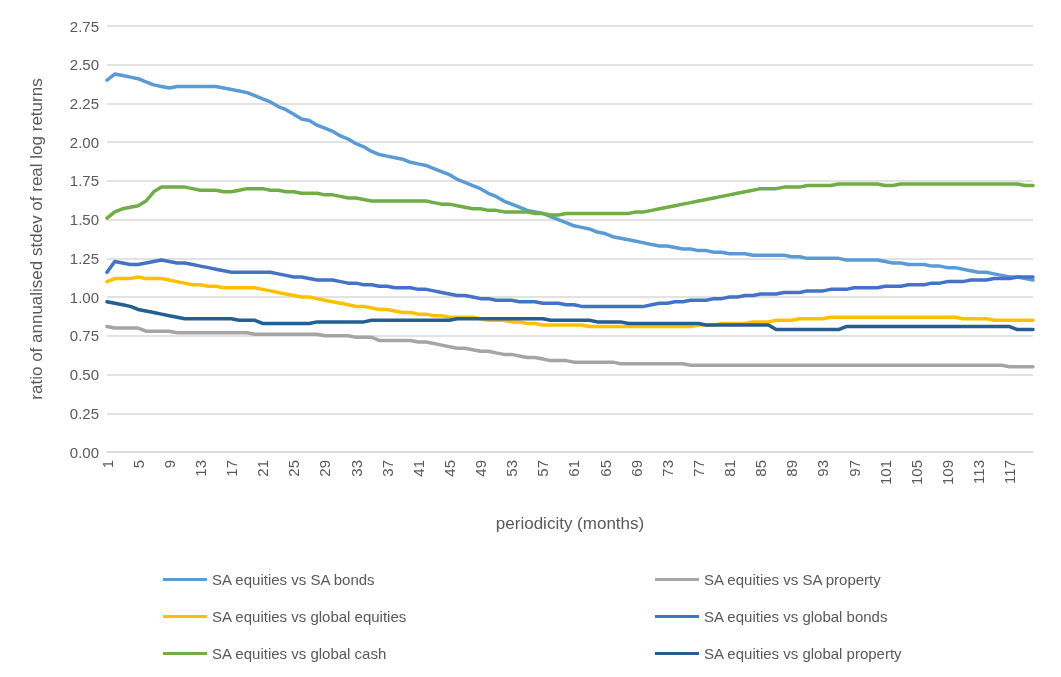 This screenshot has height=677, width=1061. I want to click on y-tick-label: 0.25, so click(84, 413).